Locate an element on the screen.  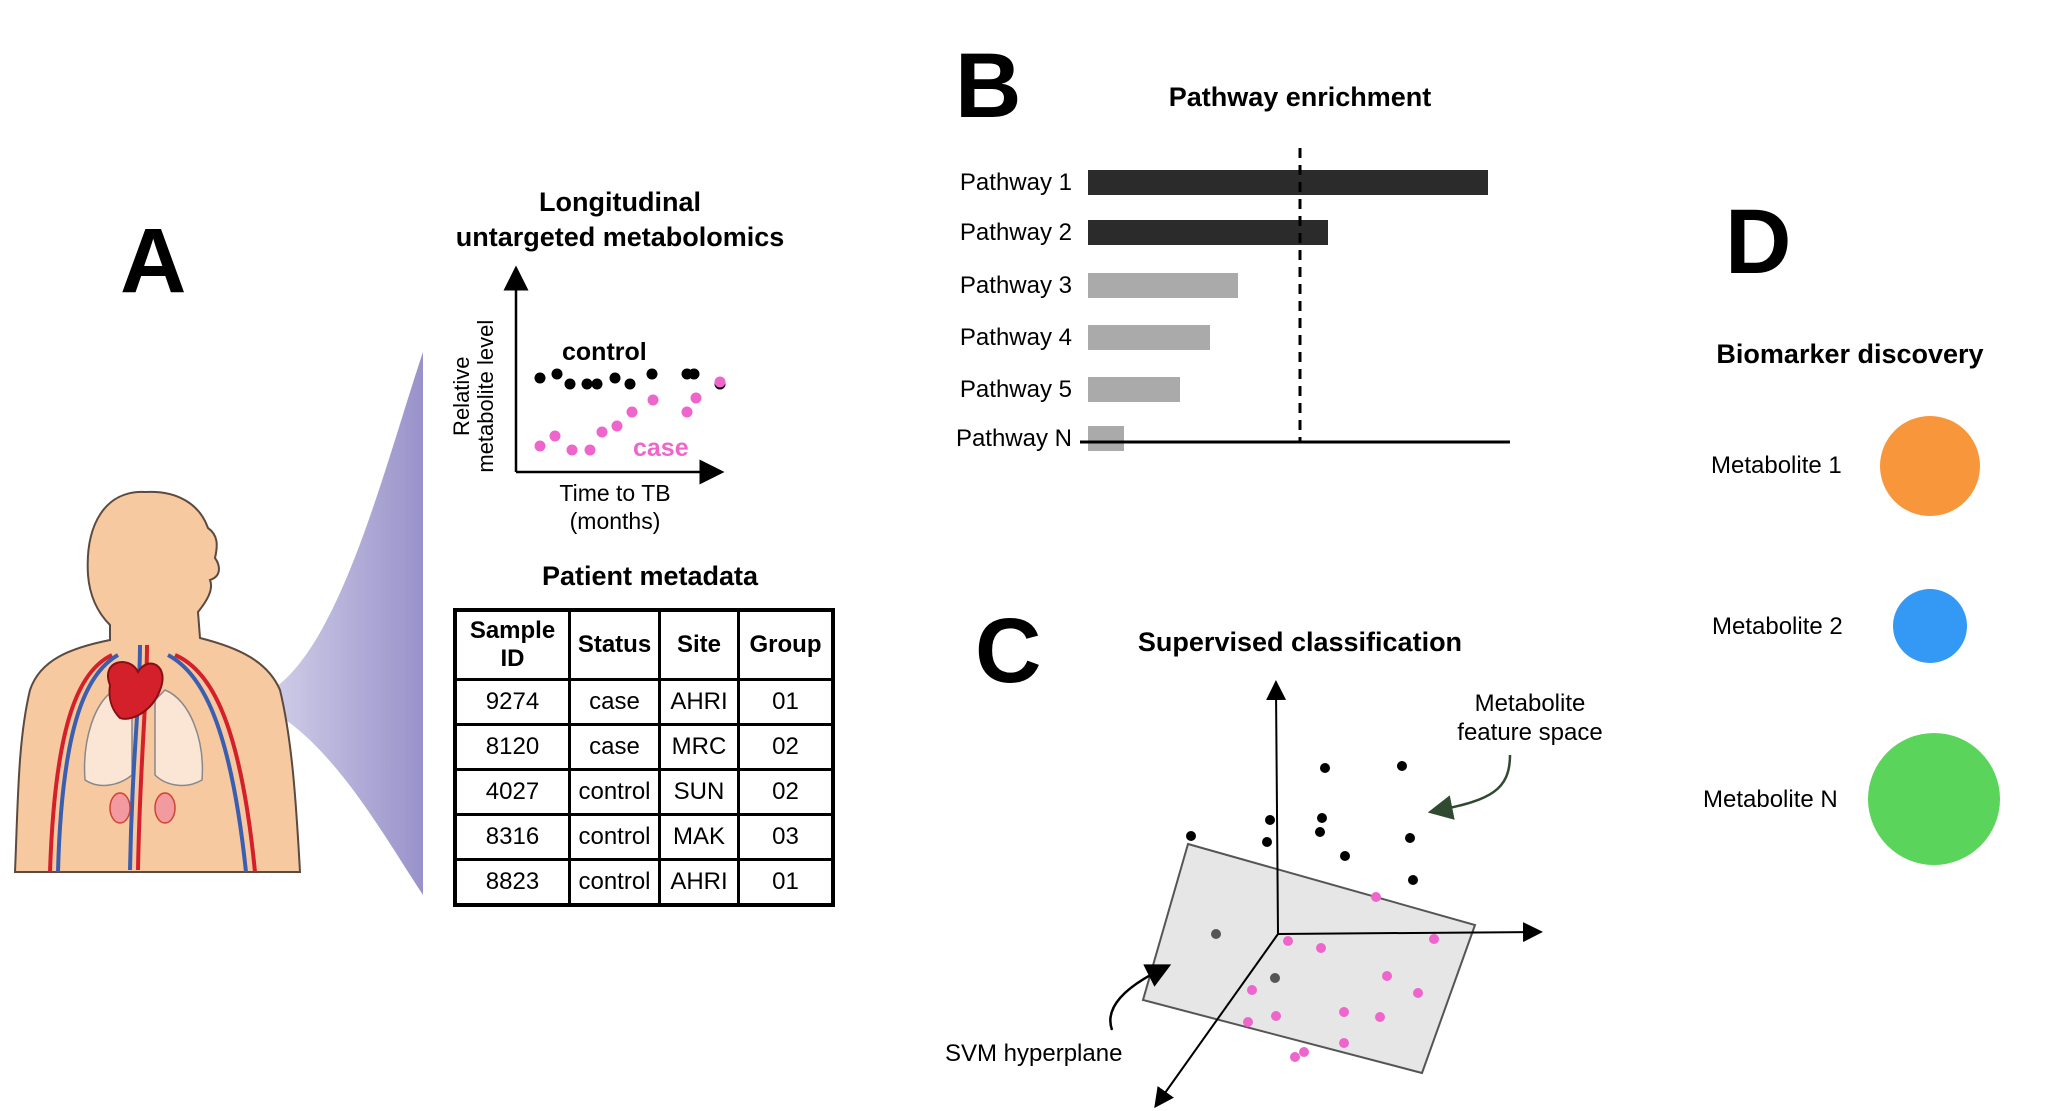
panel-letter-a: A is located at coordinates (153, 261).